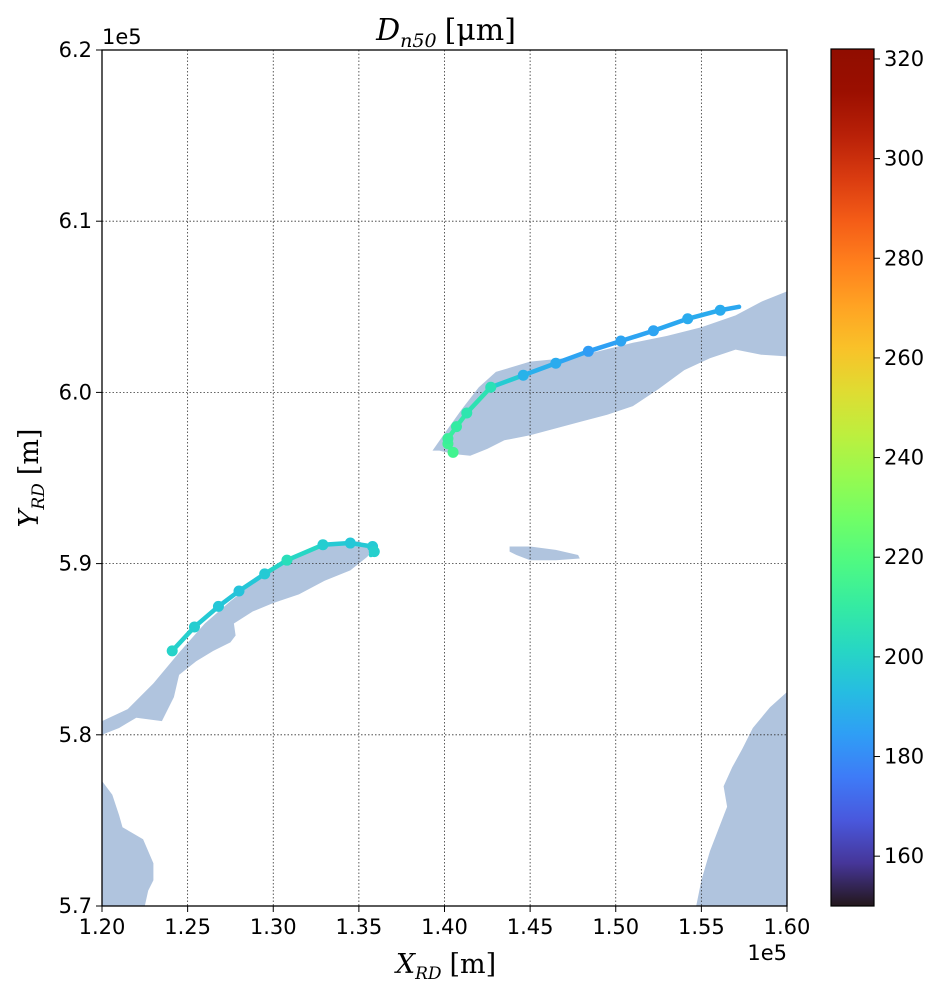 This screenshot has width=935, height=987. What do you see at coordinates (904, 159) in the screenshot?
I see `colorbar-tick-label: 300` at bounding box center [904, 159].